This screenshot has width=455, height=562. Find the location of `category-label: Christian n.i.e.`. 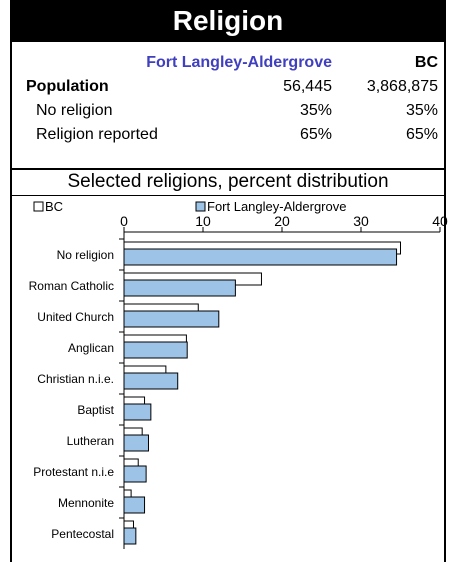

category-label: Christian n.i.e. is located at coordinates (75, 379).